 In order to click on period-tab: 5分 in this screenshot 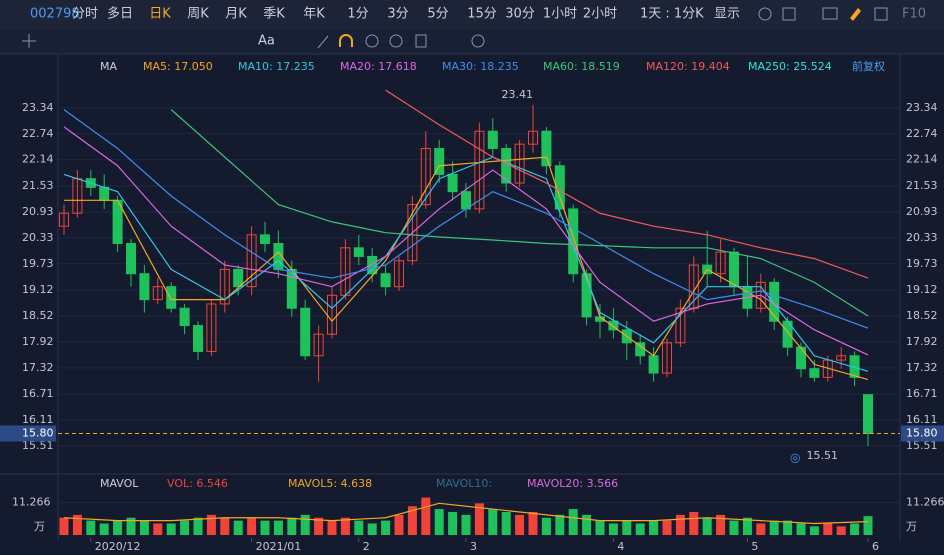, I will do `click(437, 14)`.